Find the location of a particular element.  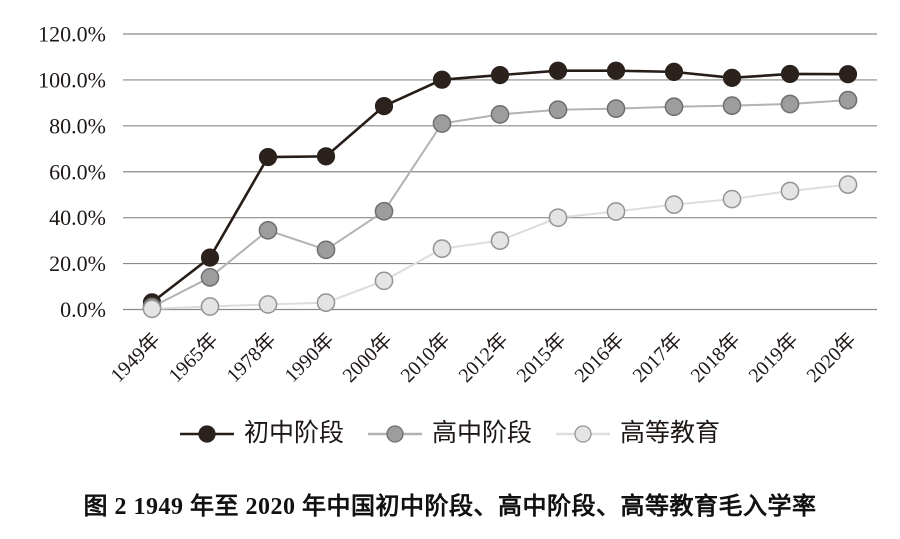

legend-marker-senior-secondary-icon is located at coordinates (394, 433).